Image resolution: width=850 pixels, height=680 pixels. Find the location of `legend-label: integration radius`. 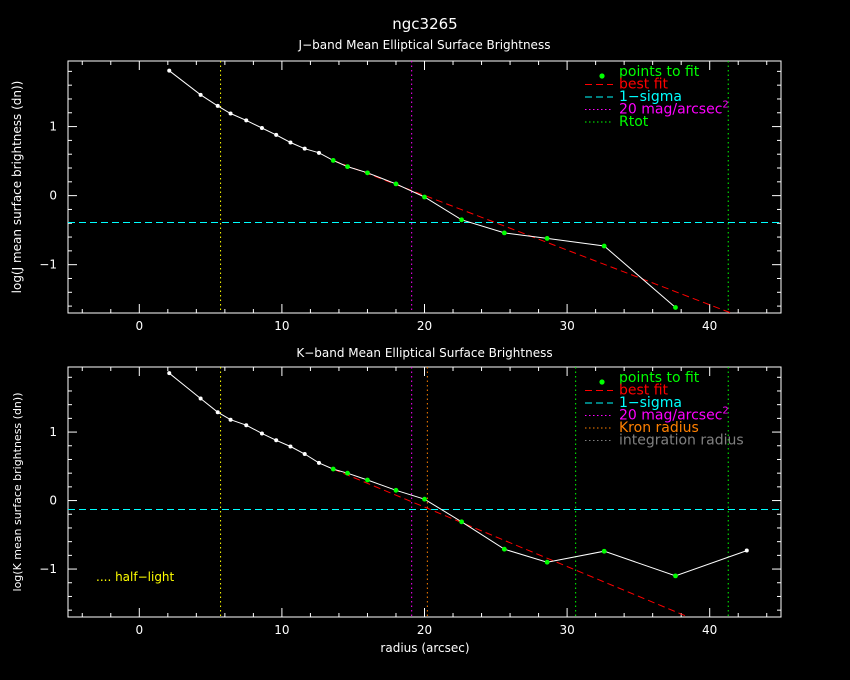

legend-label: integration radius is located at coordinates (681, 441).